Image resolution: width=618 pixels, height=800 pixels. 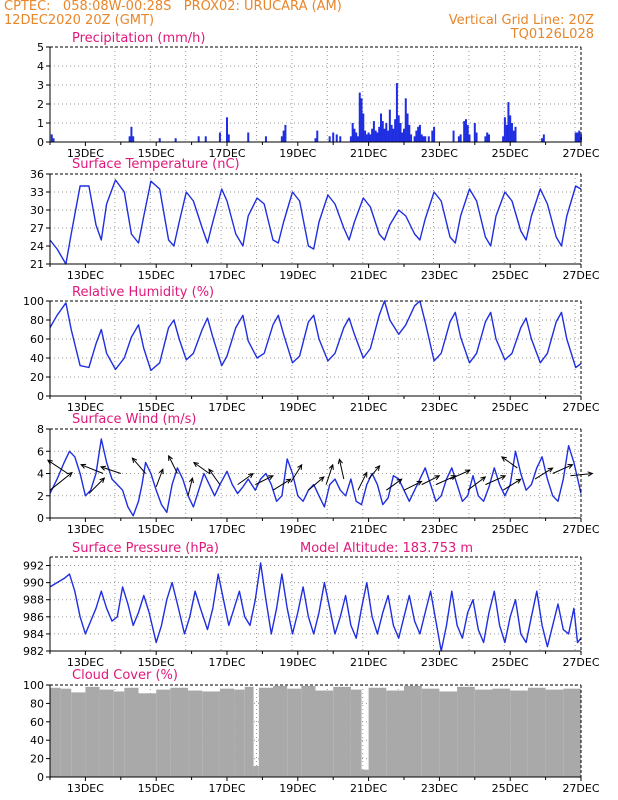 I want to click on cloud-cover-y-tick-label: 40, so click(x=37, y=740).